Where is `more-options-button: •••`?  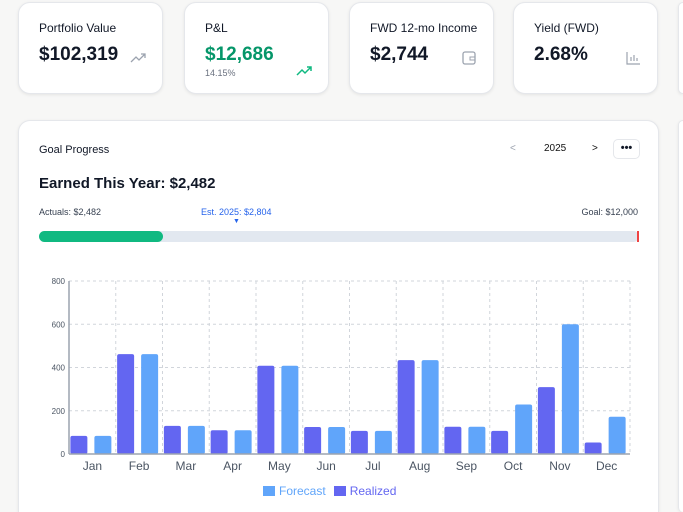 more-options-button: ••• is located at coordinates (626, 149).